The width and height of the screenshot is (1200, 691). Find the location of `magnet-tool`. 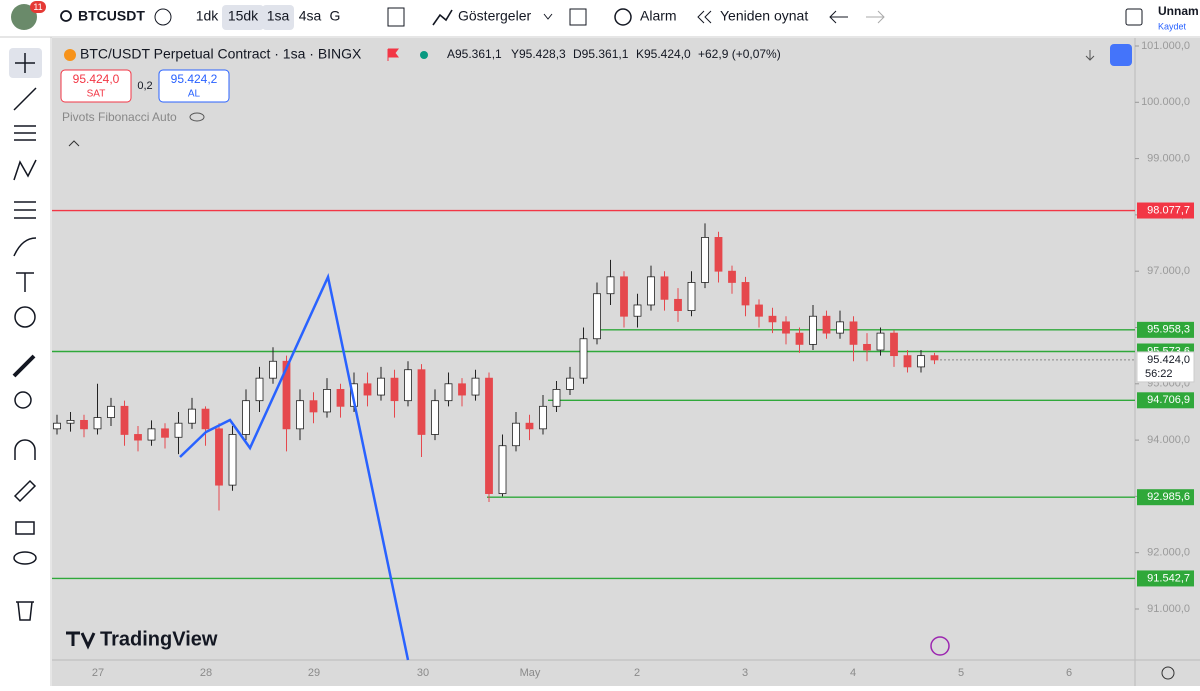

magnet-tool is located at coordinates (25, 449).